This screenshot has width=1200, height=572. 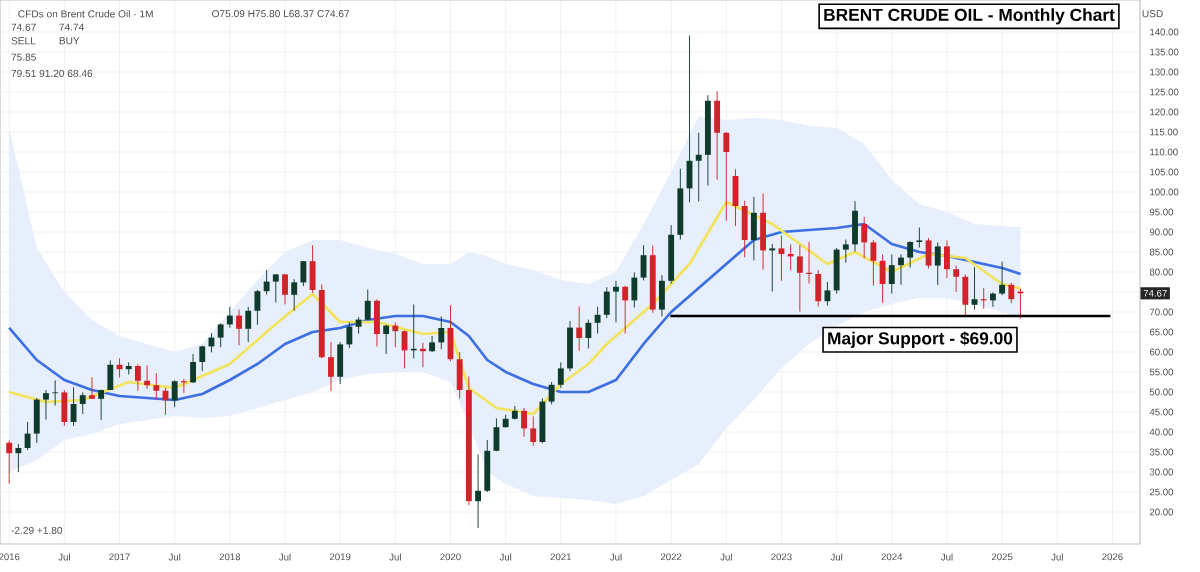 What do you see at coordinates (969, 16) in the screenshot?
I see `chart-title: BRENT CRUDE OIL - Monthly Chart` at bounding box center [969, 16].